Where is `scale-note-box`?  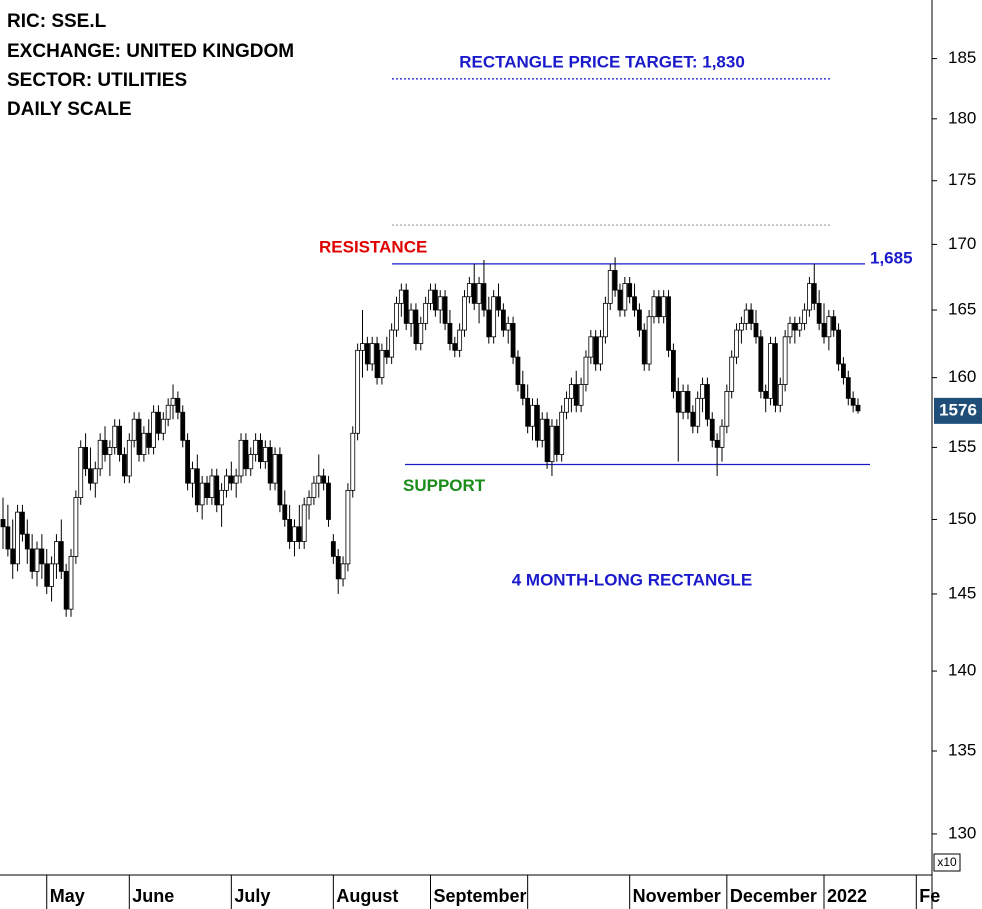 scale-note-box is located at coordinates (947, 862).